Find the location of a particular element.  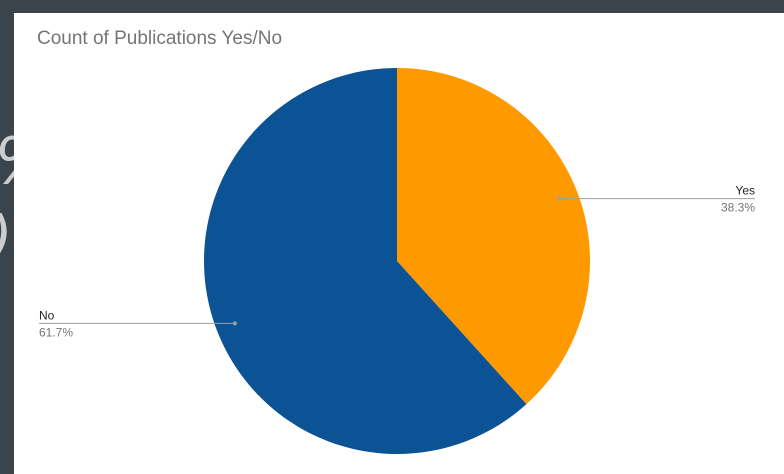

slice-label-yes: Yes is located at coordinates (745, 191).